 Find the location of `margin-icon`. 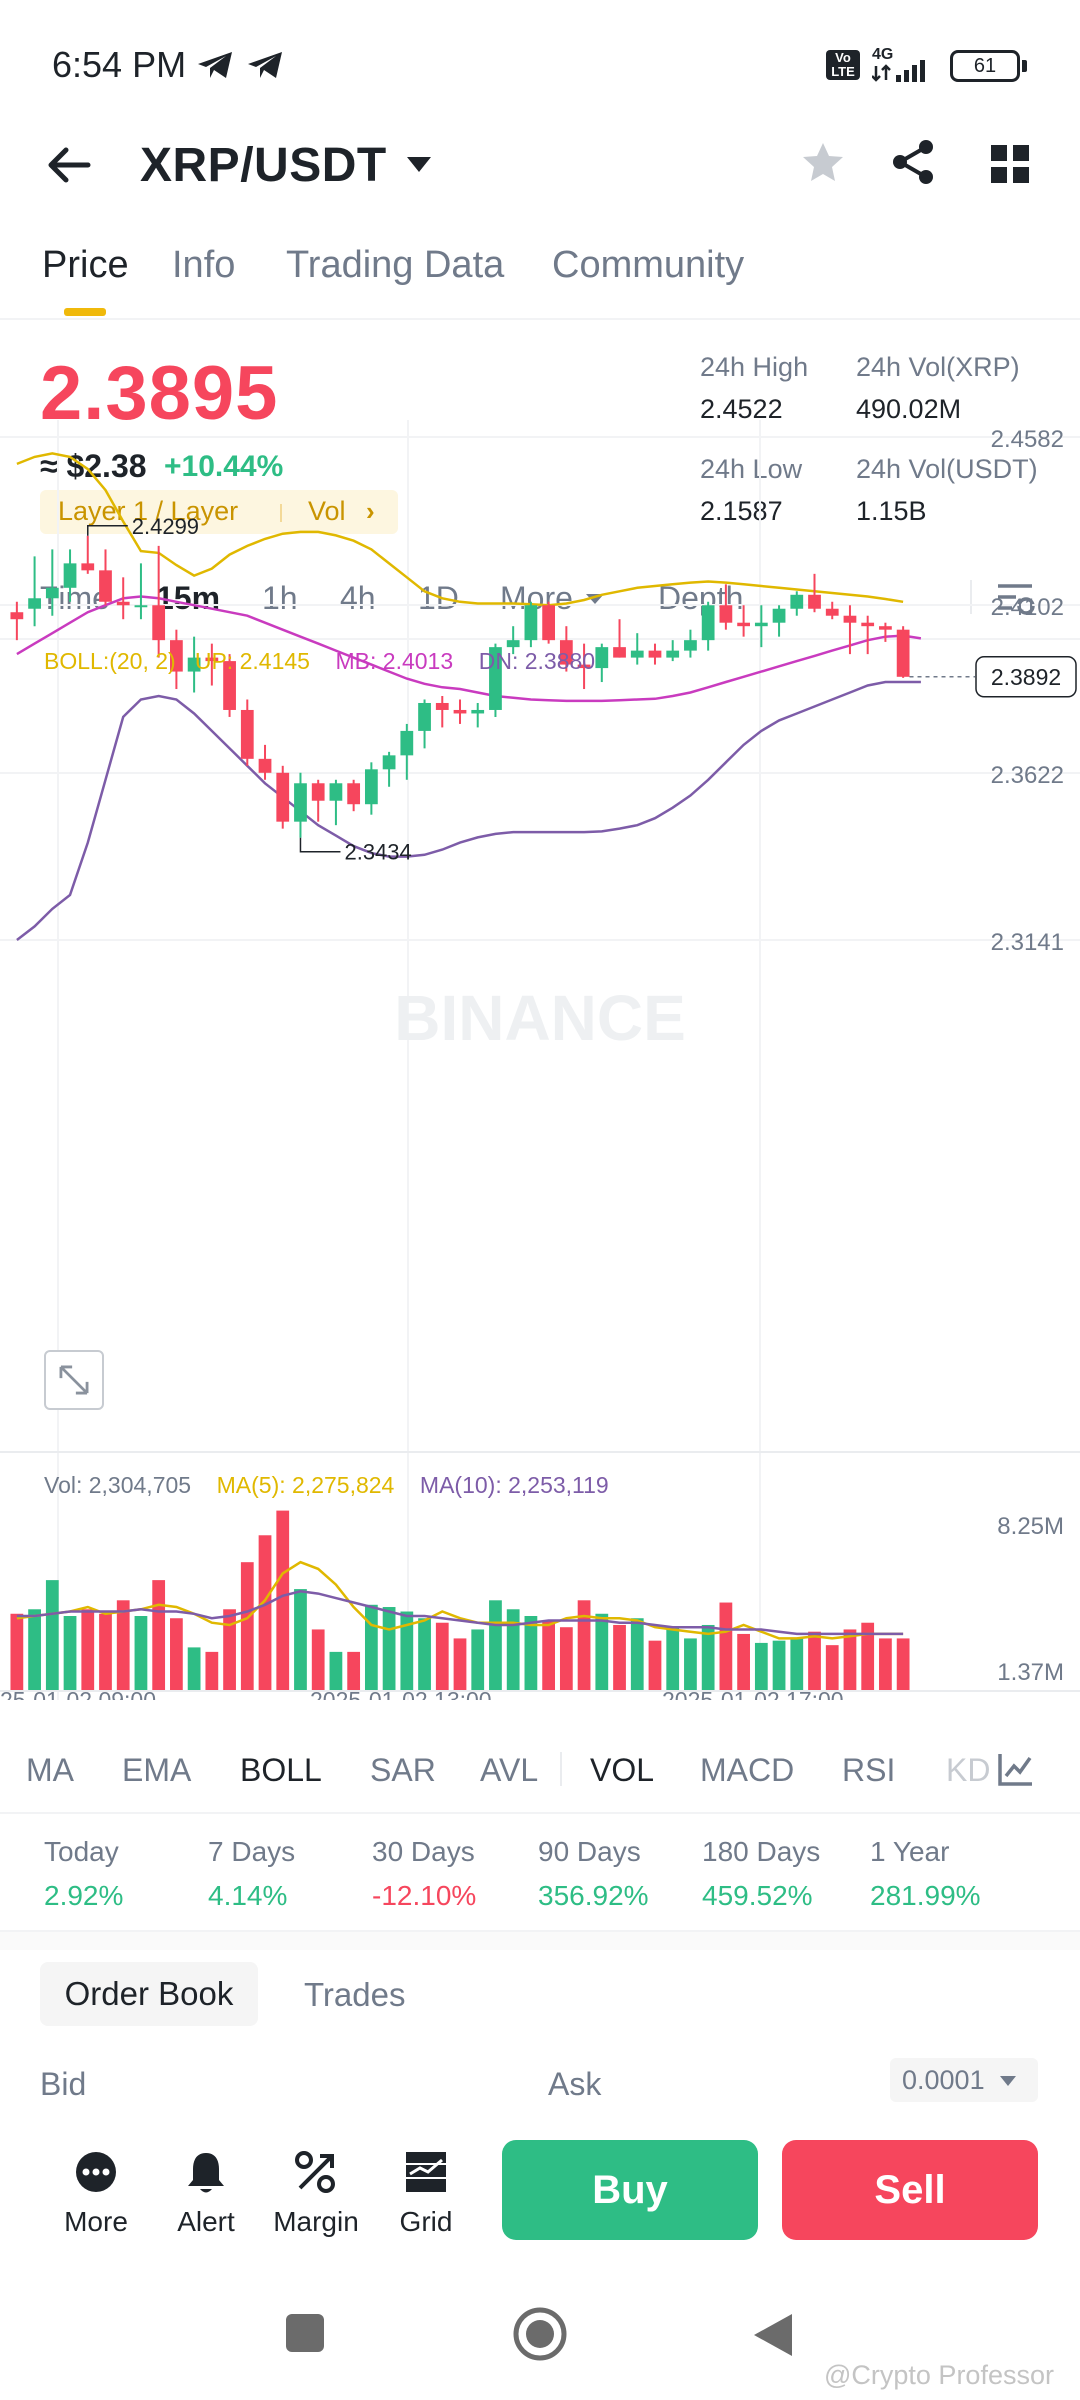

margin-icon is located at coordinates (316, 2172).